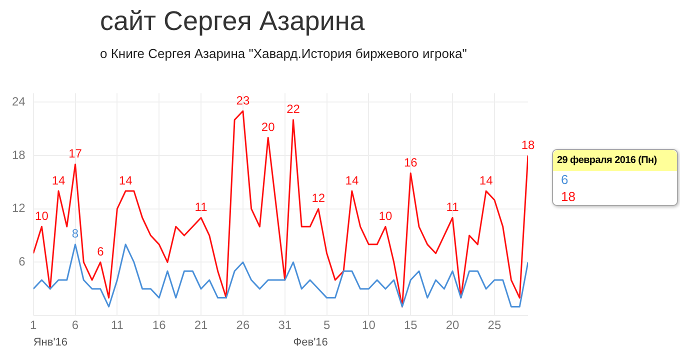  What do you see at coordinates (75, 153) in the screenshot?
I see `data-label: 17` at bounding box center [75, 153].